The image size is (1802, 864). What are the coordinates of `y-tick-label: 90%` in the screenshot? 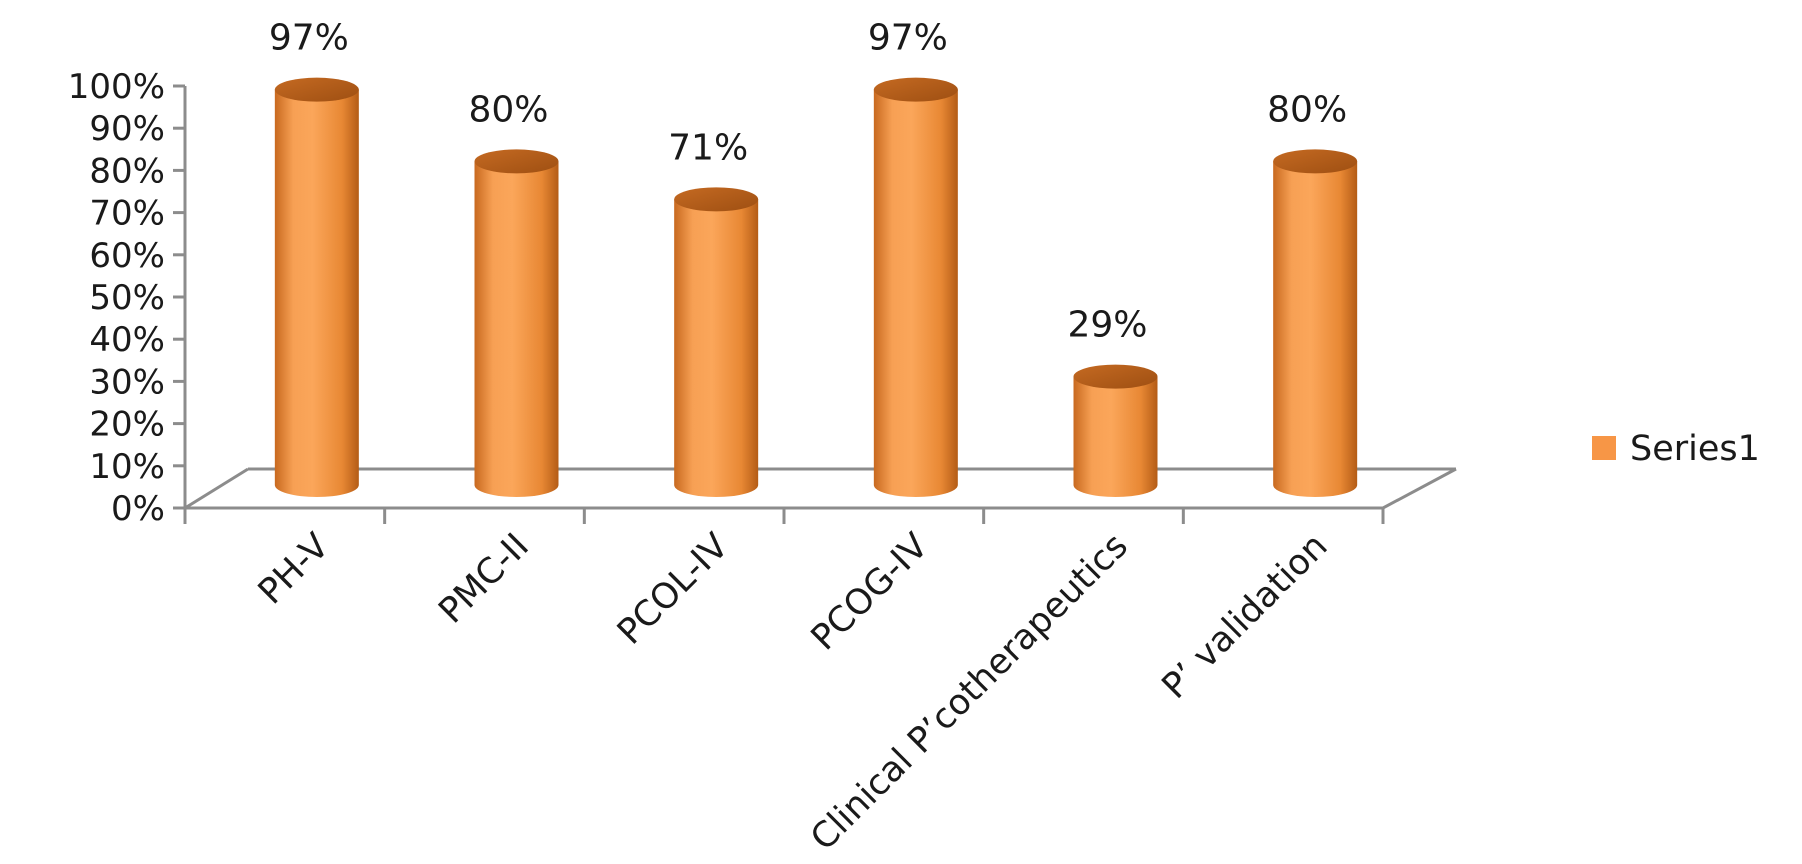 It's located at (127, 129).